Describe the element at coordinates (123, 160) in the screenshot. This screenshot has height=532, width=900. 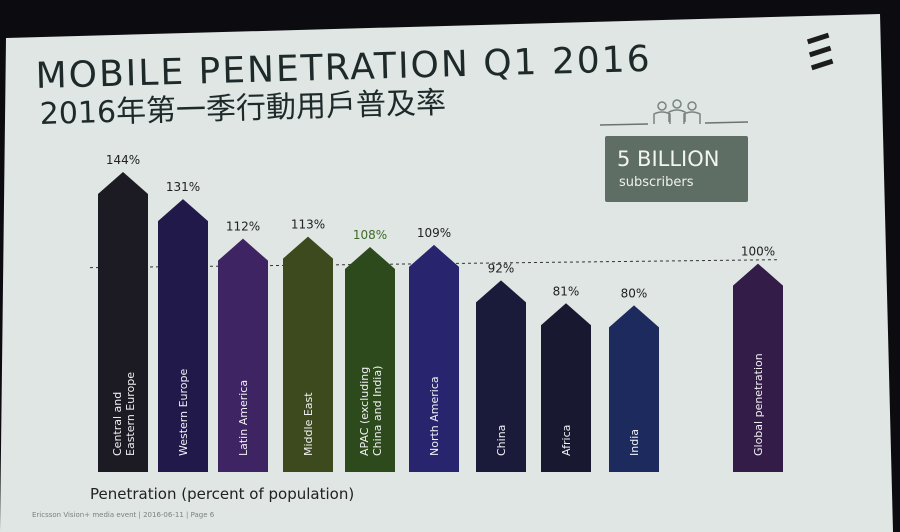
I see `value-label: 144%` at that location.